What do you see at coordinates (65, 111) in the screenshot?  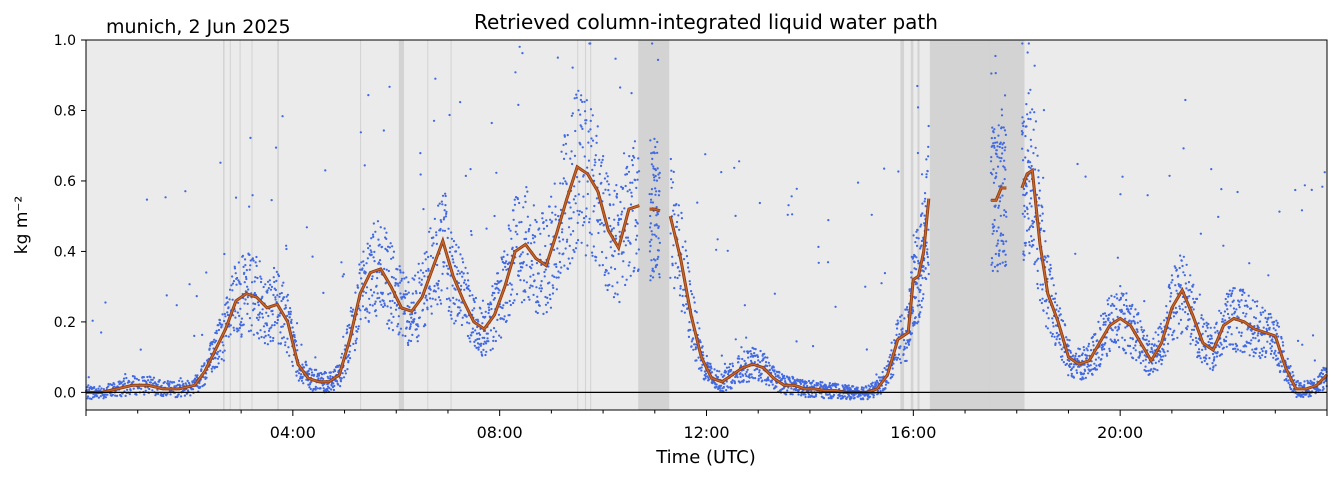 I see `y-tick-label: 0.8` at bounding box center [65, 111].